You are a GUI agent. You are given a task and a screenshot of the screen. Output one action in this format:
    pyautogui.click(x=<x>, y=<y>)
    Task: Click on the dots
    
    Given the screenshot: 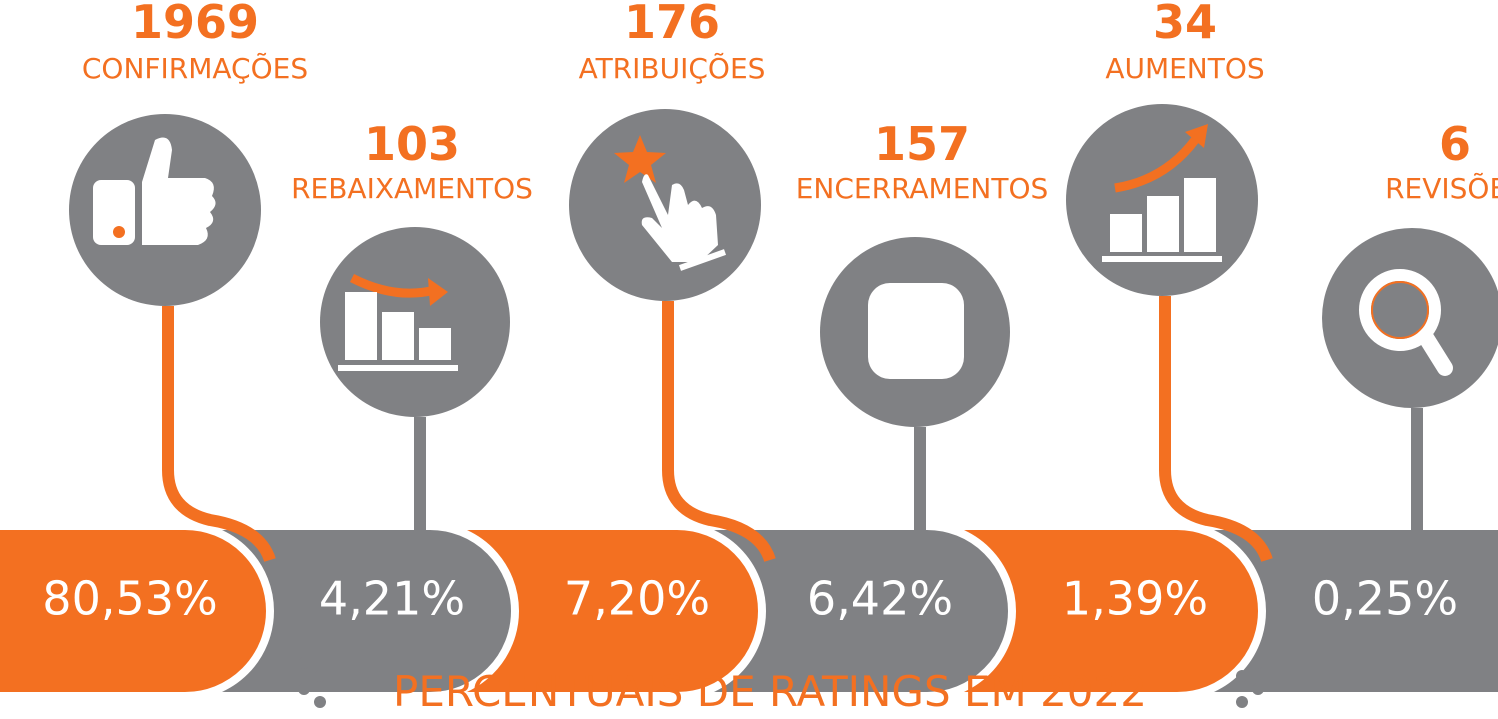 What is the action you would take?
    pyautogui.click(x=781, y=682)
    